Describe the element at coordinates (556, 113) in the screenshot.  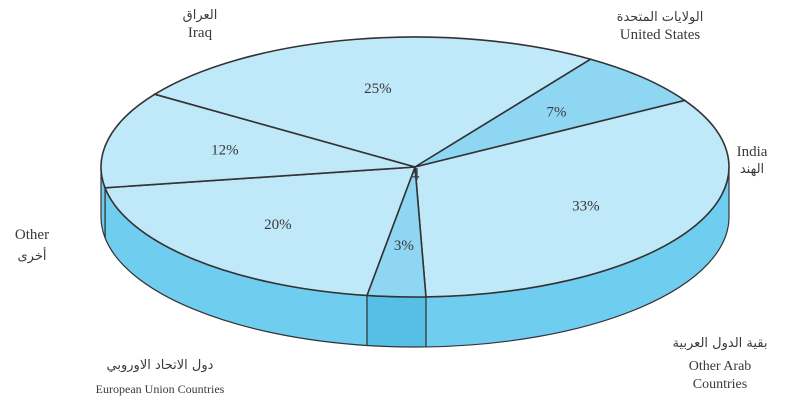
I see `pie-value-label-india: 7%` at that location.